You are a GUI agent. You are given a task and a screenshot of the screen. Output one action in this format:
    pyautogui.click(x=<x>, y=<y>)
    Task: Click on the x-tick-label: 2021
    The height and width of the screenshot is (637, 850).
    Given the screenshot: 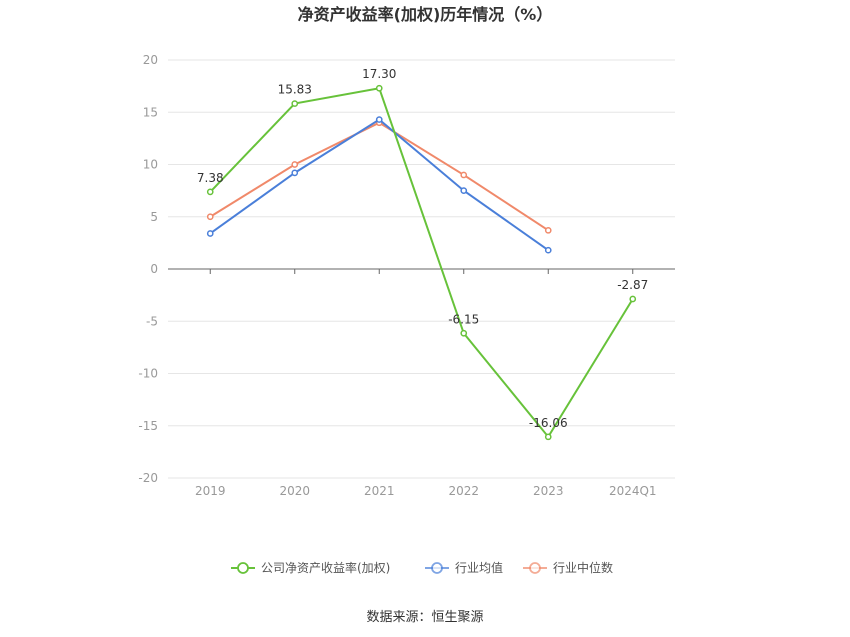 What is the action you would take?
    pyautogui.click(x=379, y=491)
    